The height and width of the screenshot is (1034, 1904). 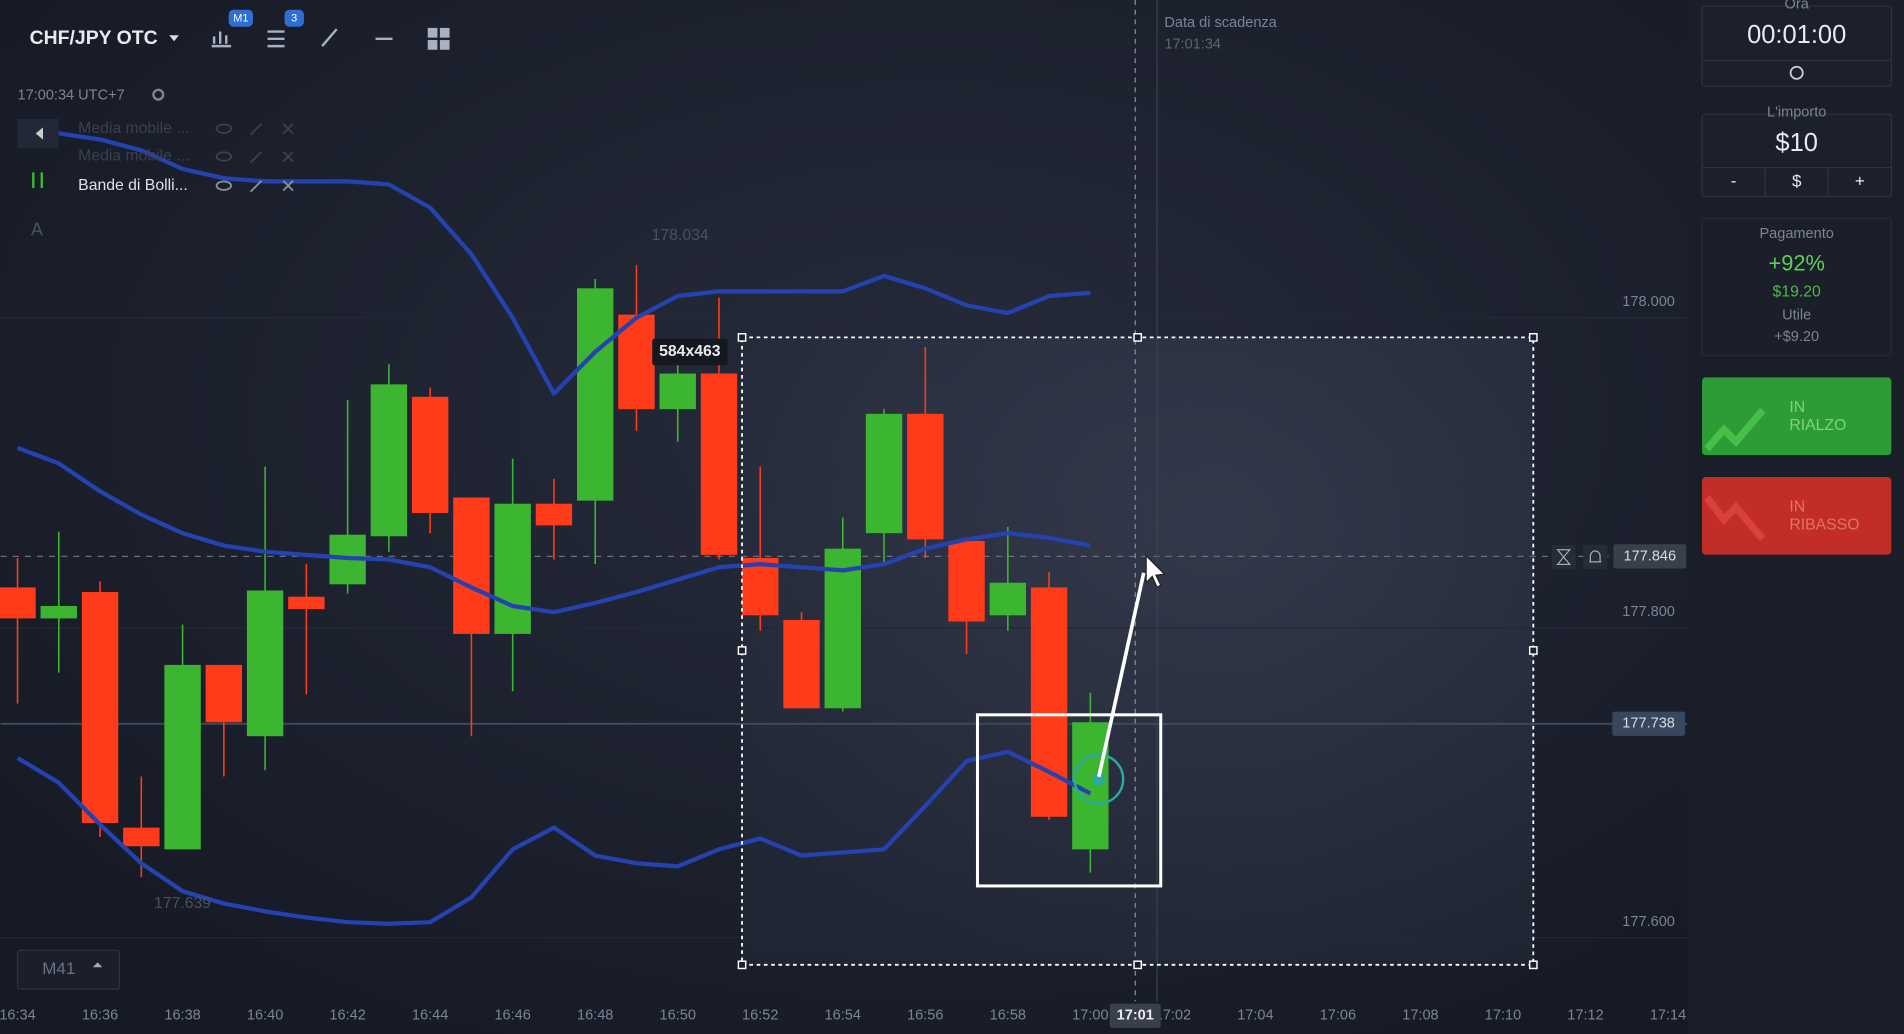 I want to click on x-tick-label: 16:46, so click(x=512, y=1016).